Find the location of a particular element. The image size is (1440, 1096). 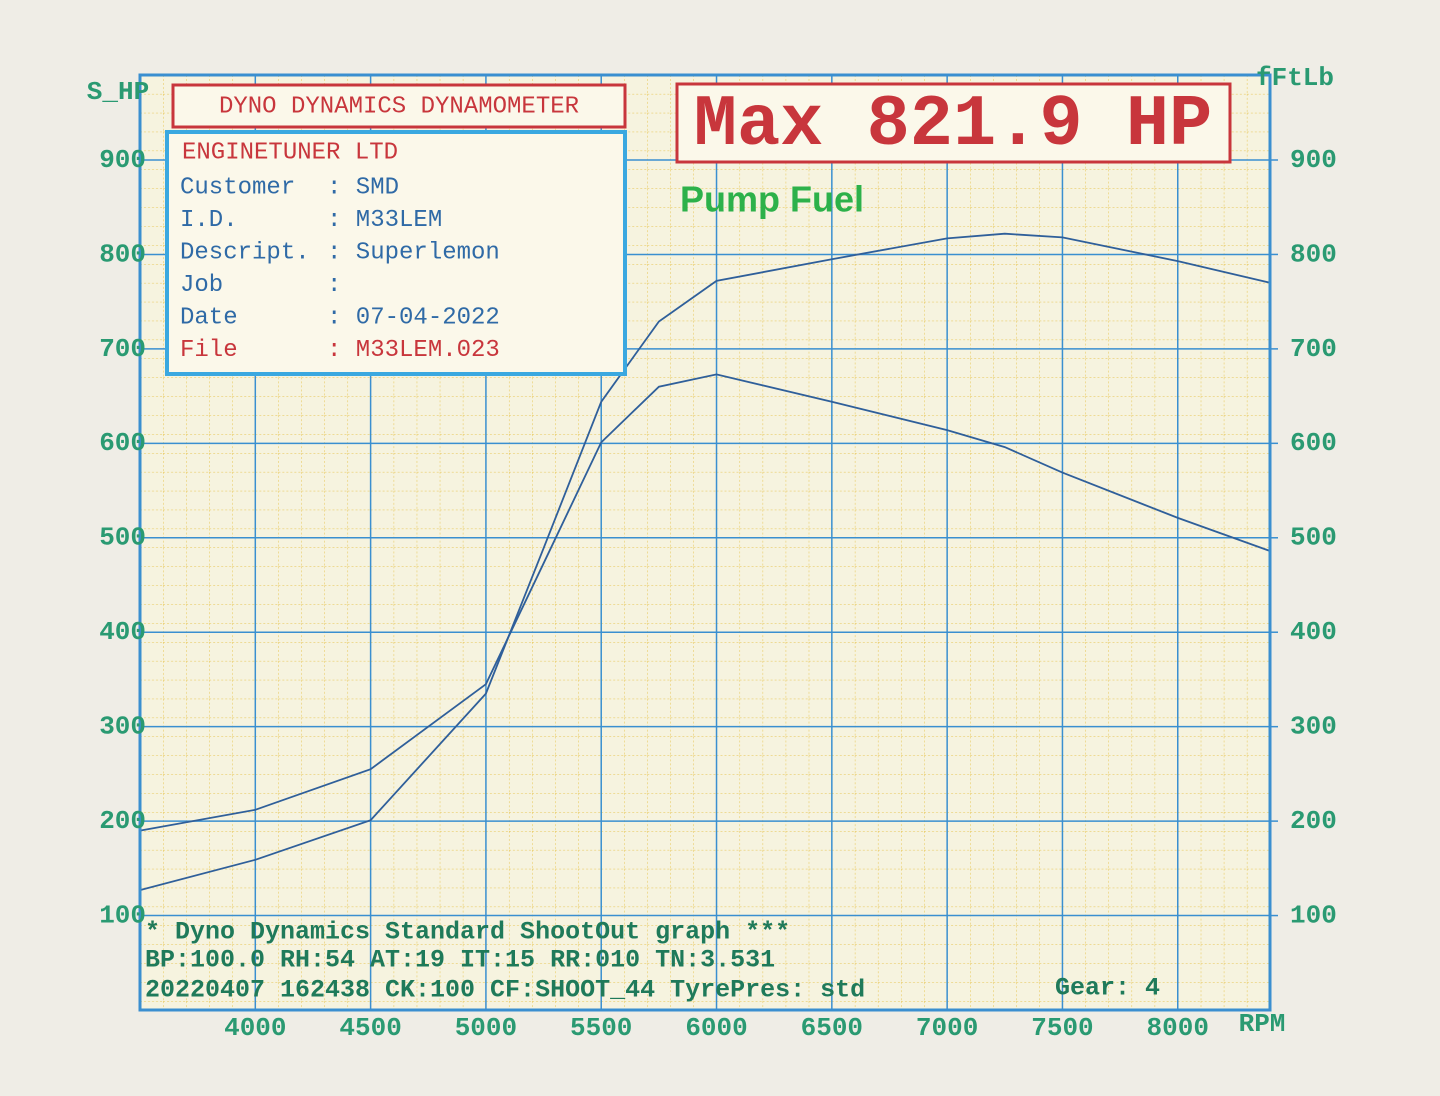

y2-tick-label: 900 is located at coordinates (1313, 160).